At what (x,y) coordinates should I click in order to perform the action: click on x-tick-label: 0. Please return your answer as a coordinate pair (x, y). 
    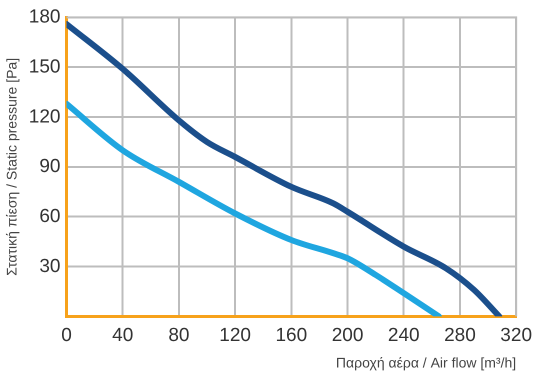
    Looking at the image, I should click on (66, 335).